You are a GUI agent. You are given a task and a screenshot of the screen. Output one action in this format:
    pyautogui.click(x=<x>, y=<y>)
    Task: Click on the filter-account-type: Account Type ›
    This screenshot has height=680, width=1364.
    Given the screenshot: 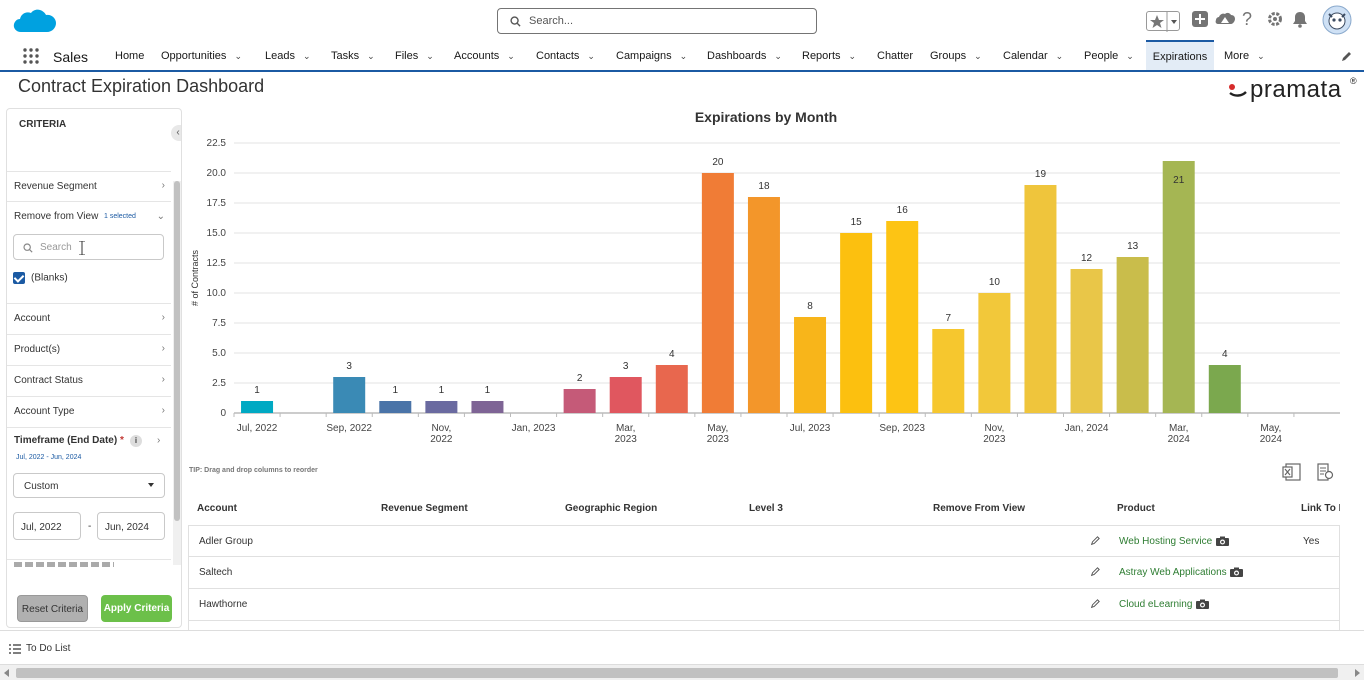 What is the action you would take?
    pyautogui.click(x=89, y=411)
    